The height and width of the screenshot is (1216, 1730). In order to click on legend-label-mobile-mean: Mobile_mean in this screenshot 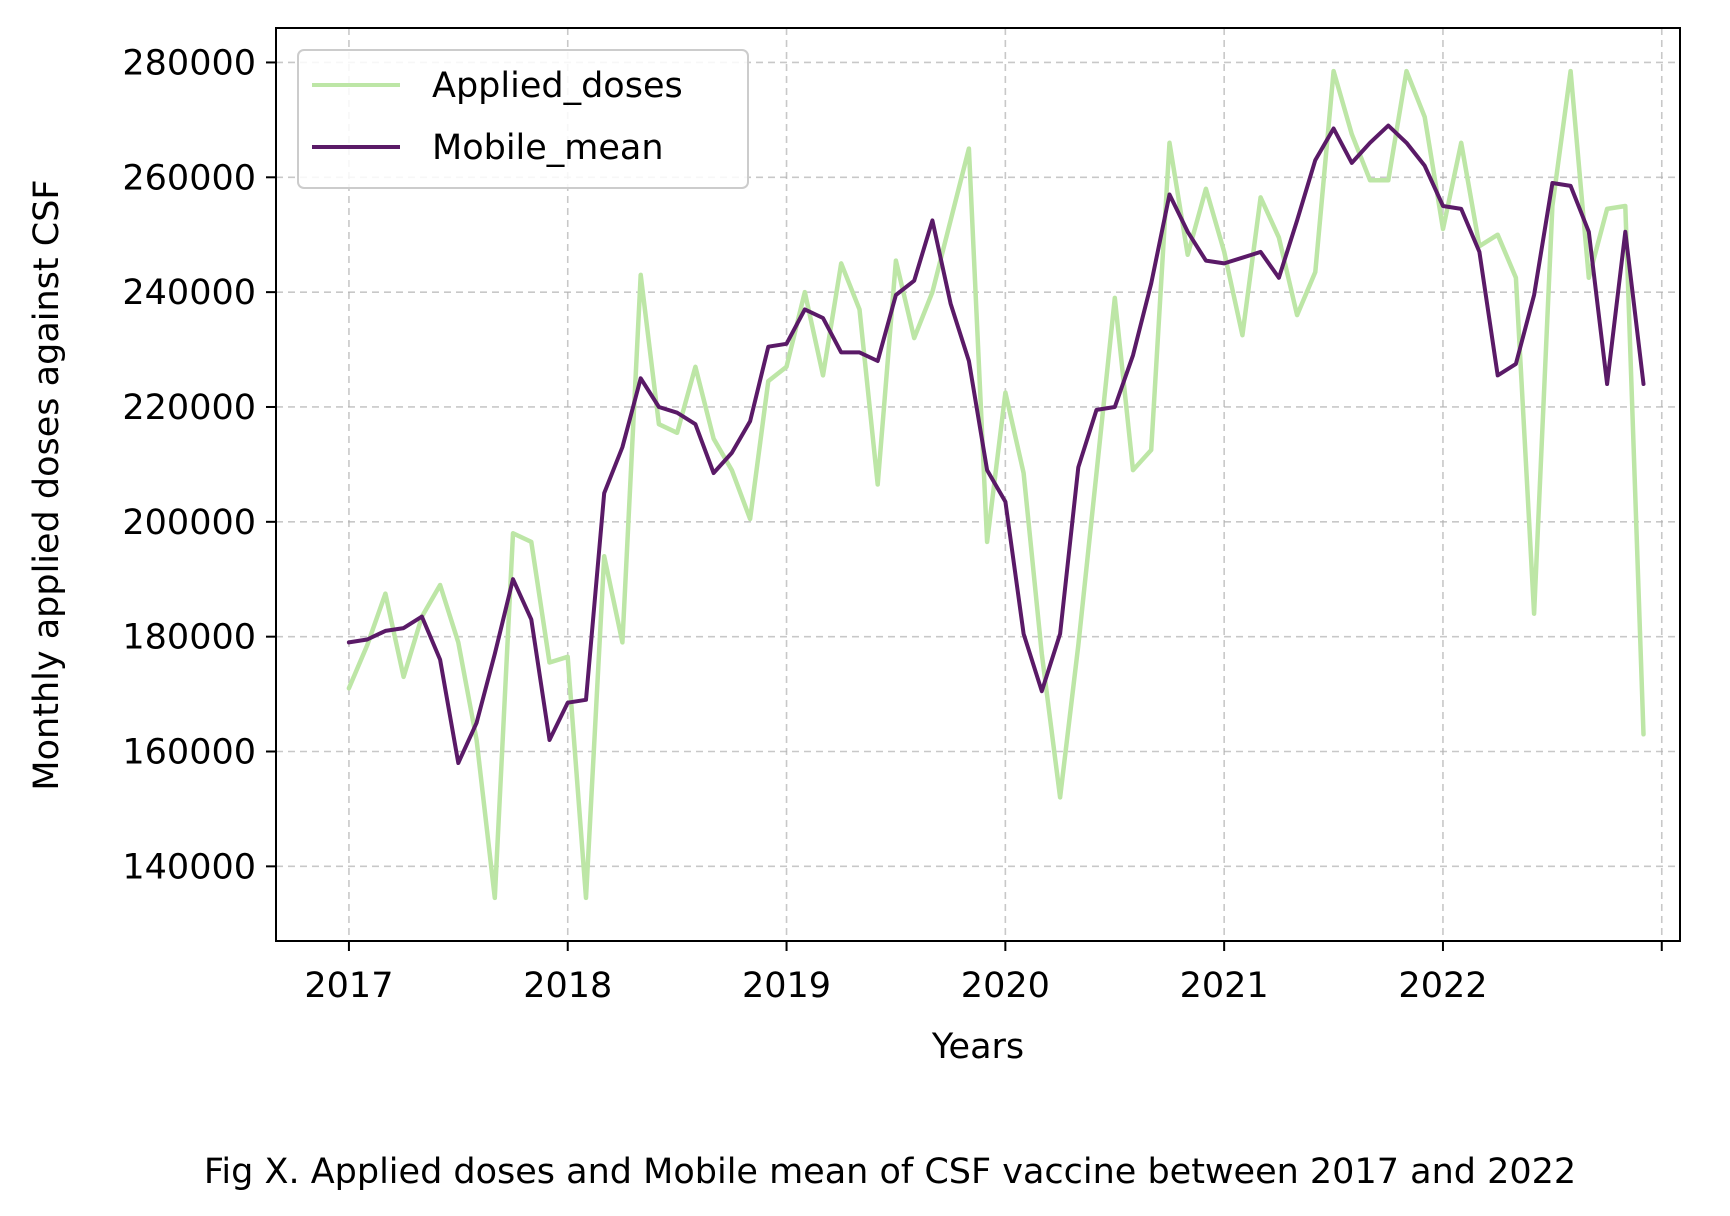, I will do `click(548, 148)`.